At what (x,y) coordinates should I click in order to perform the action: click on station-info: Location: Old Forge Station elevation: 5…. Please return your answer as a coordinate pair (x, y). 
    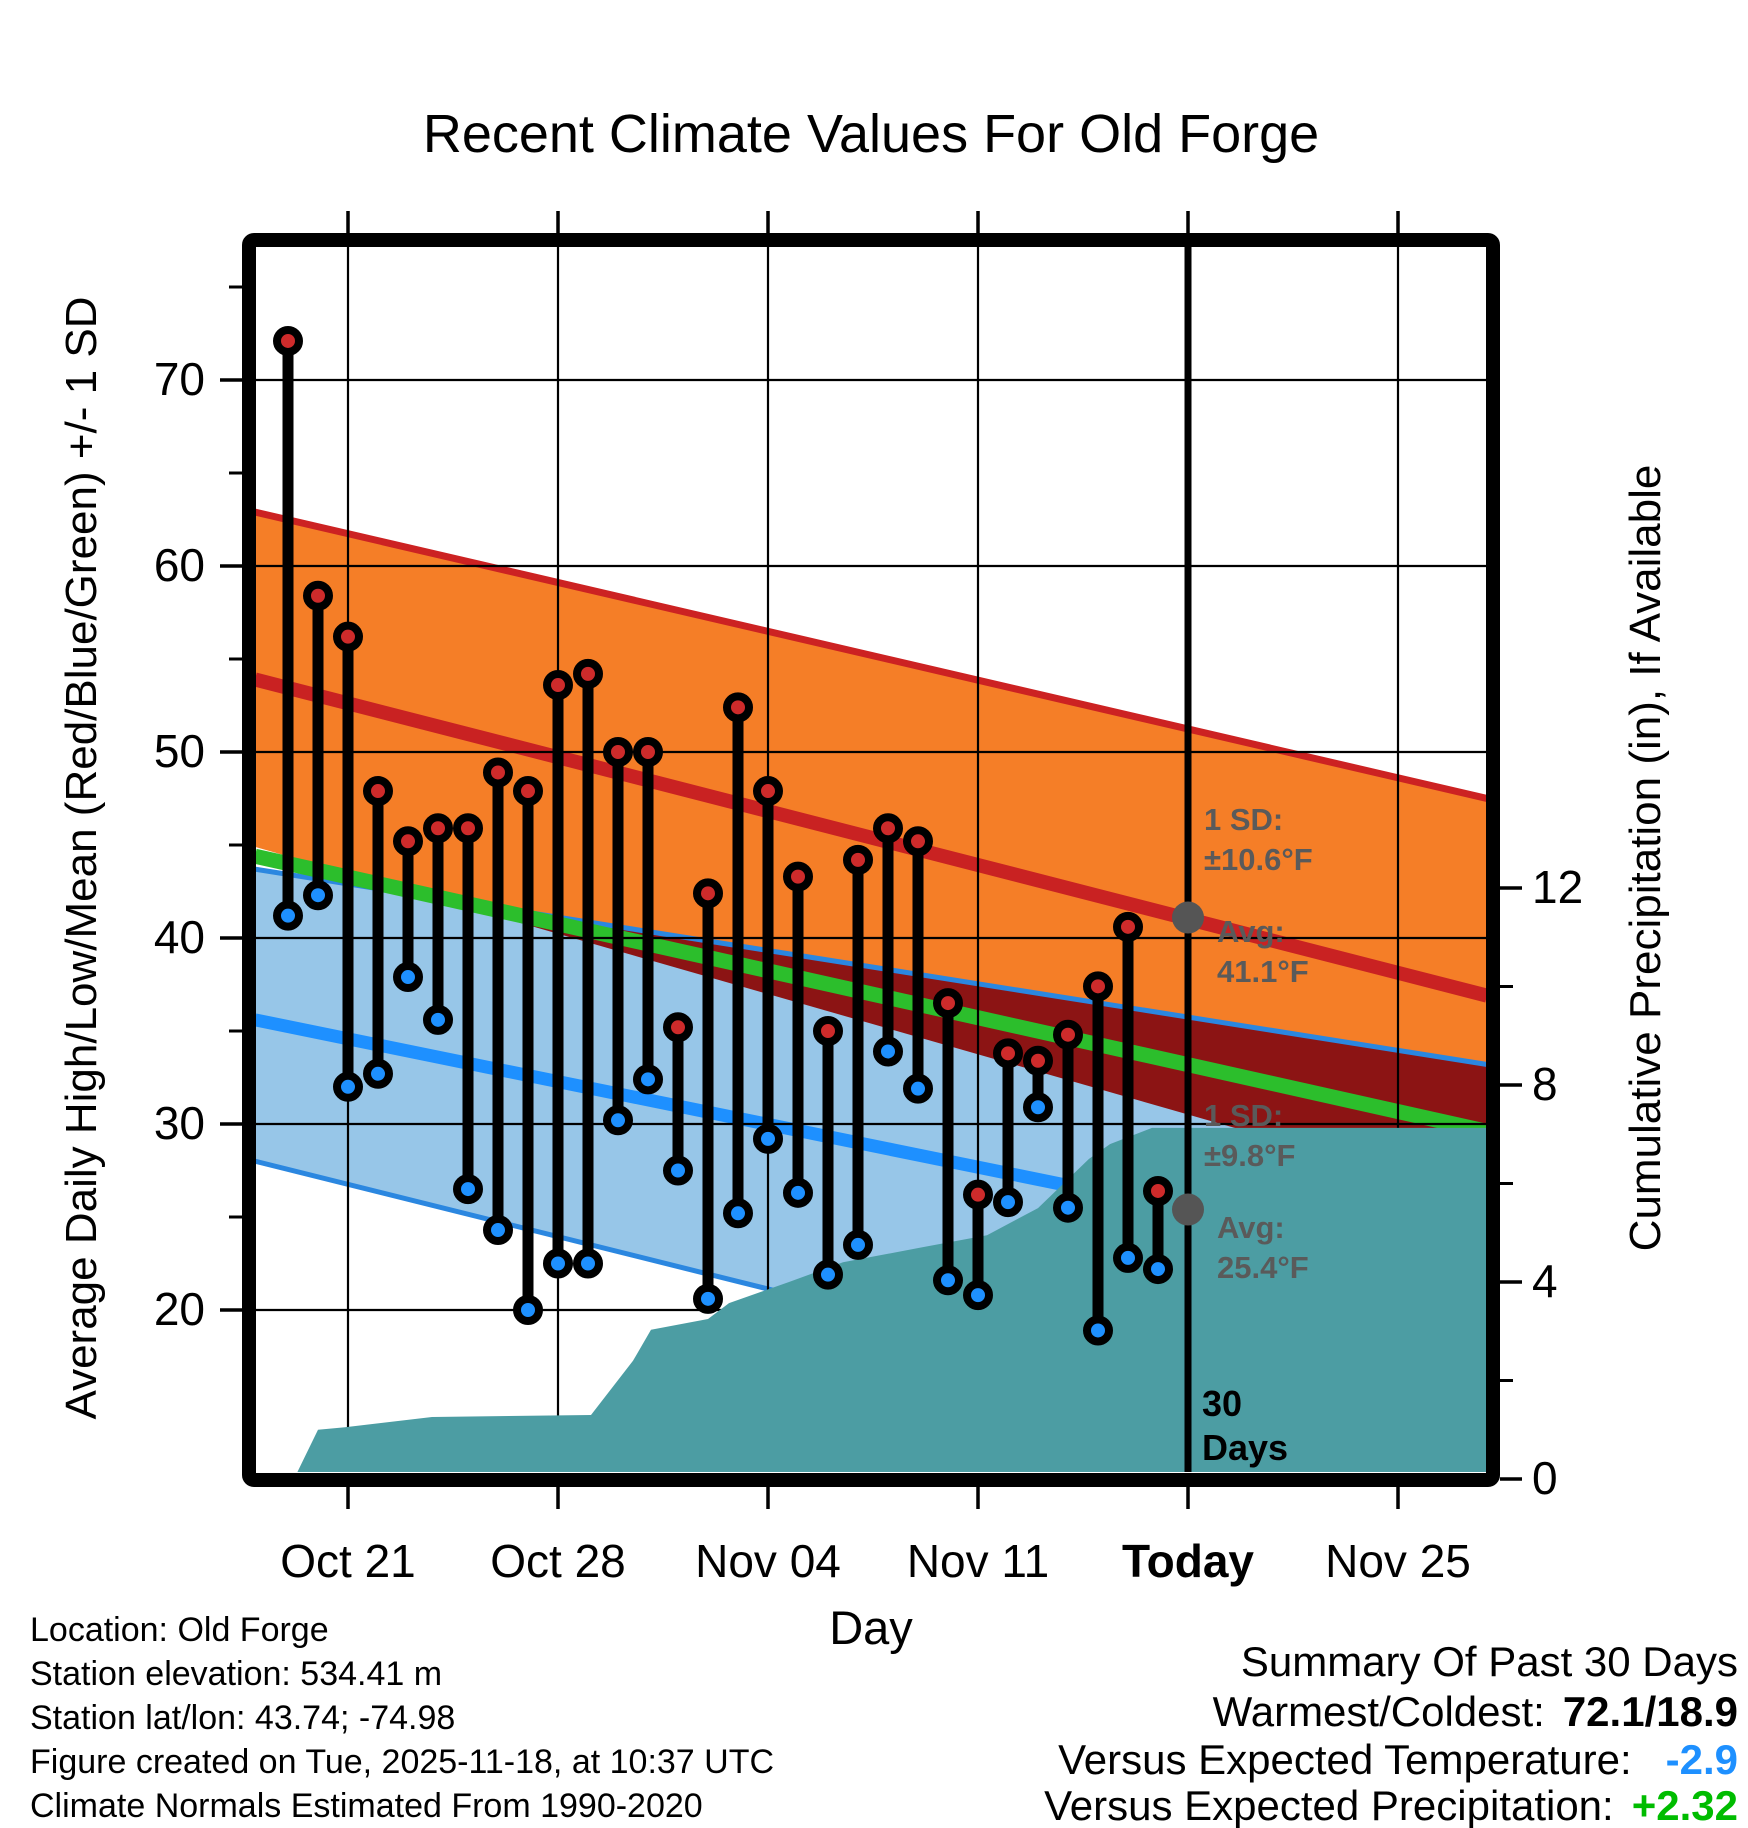
    Looking at the image, I should click on (402, 1718).